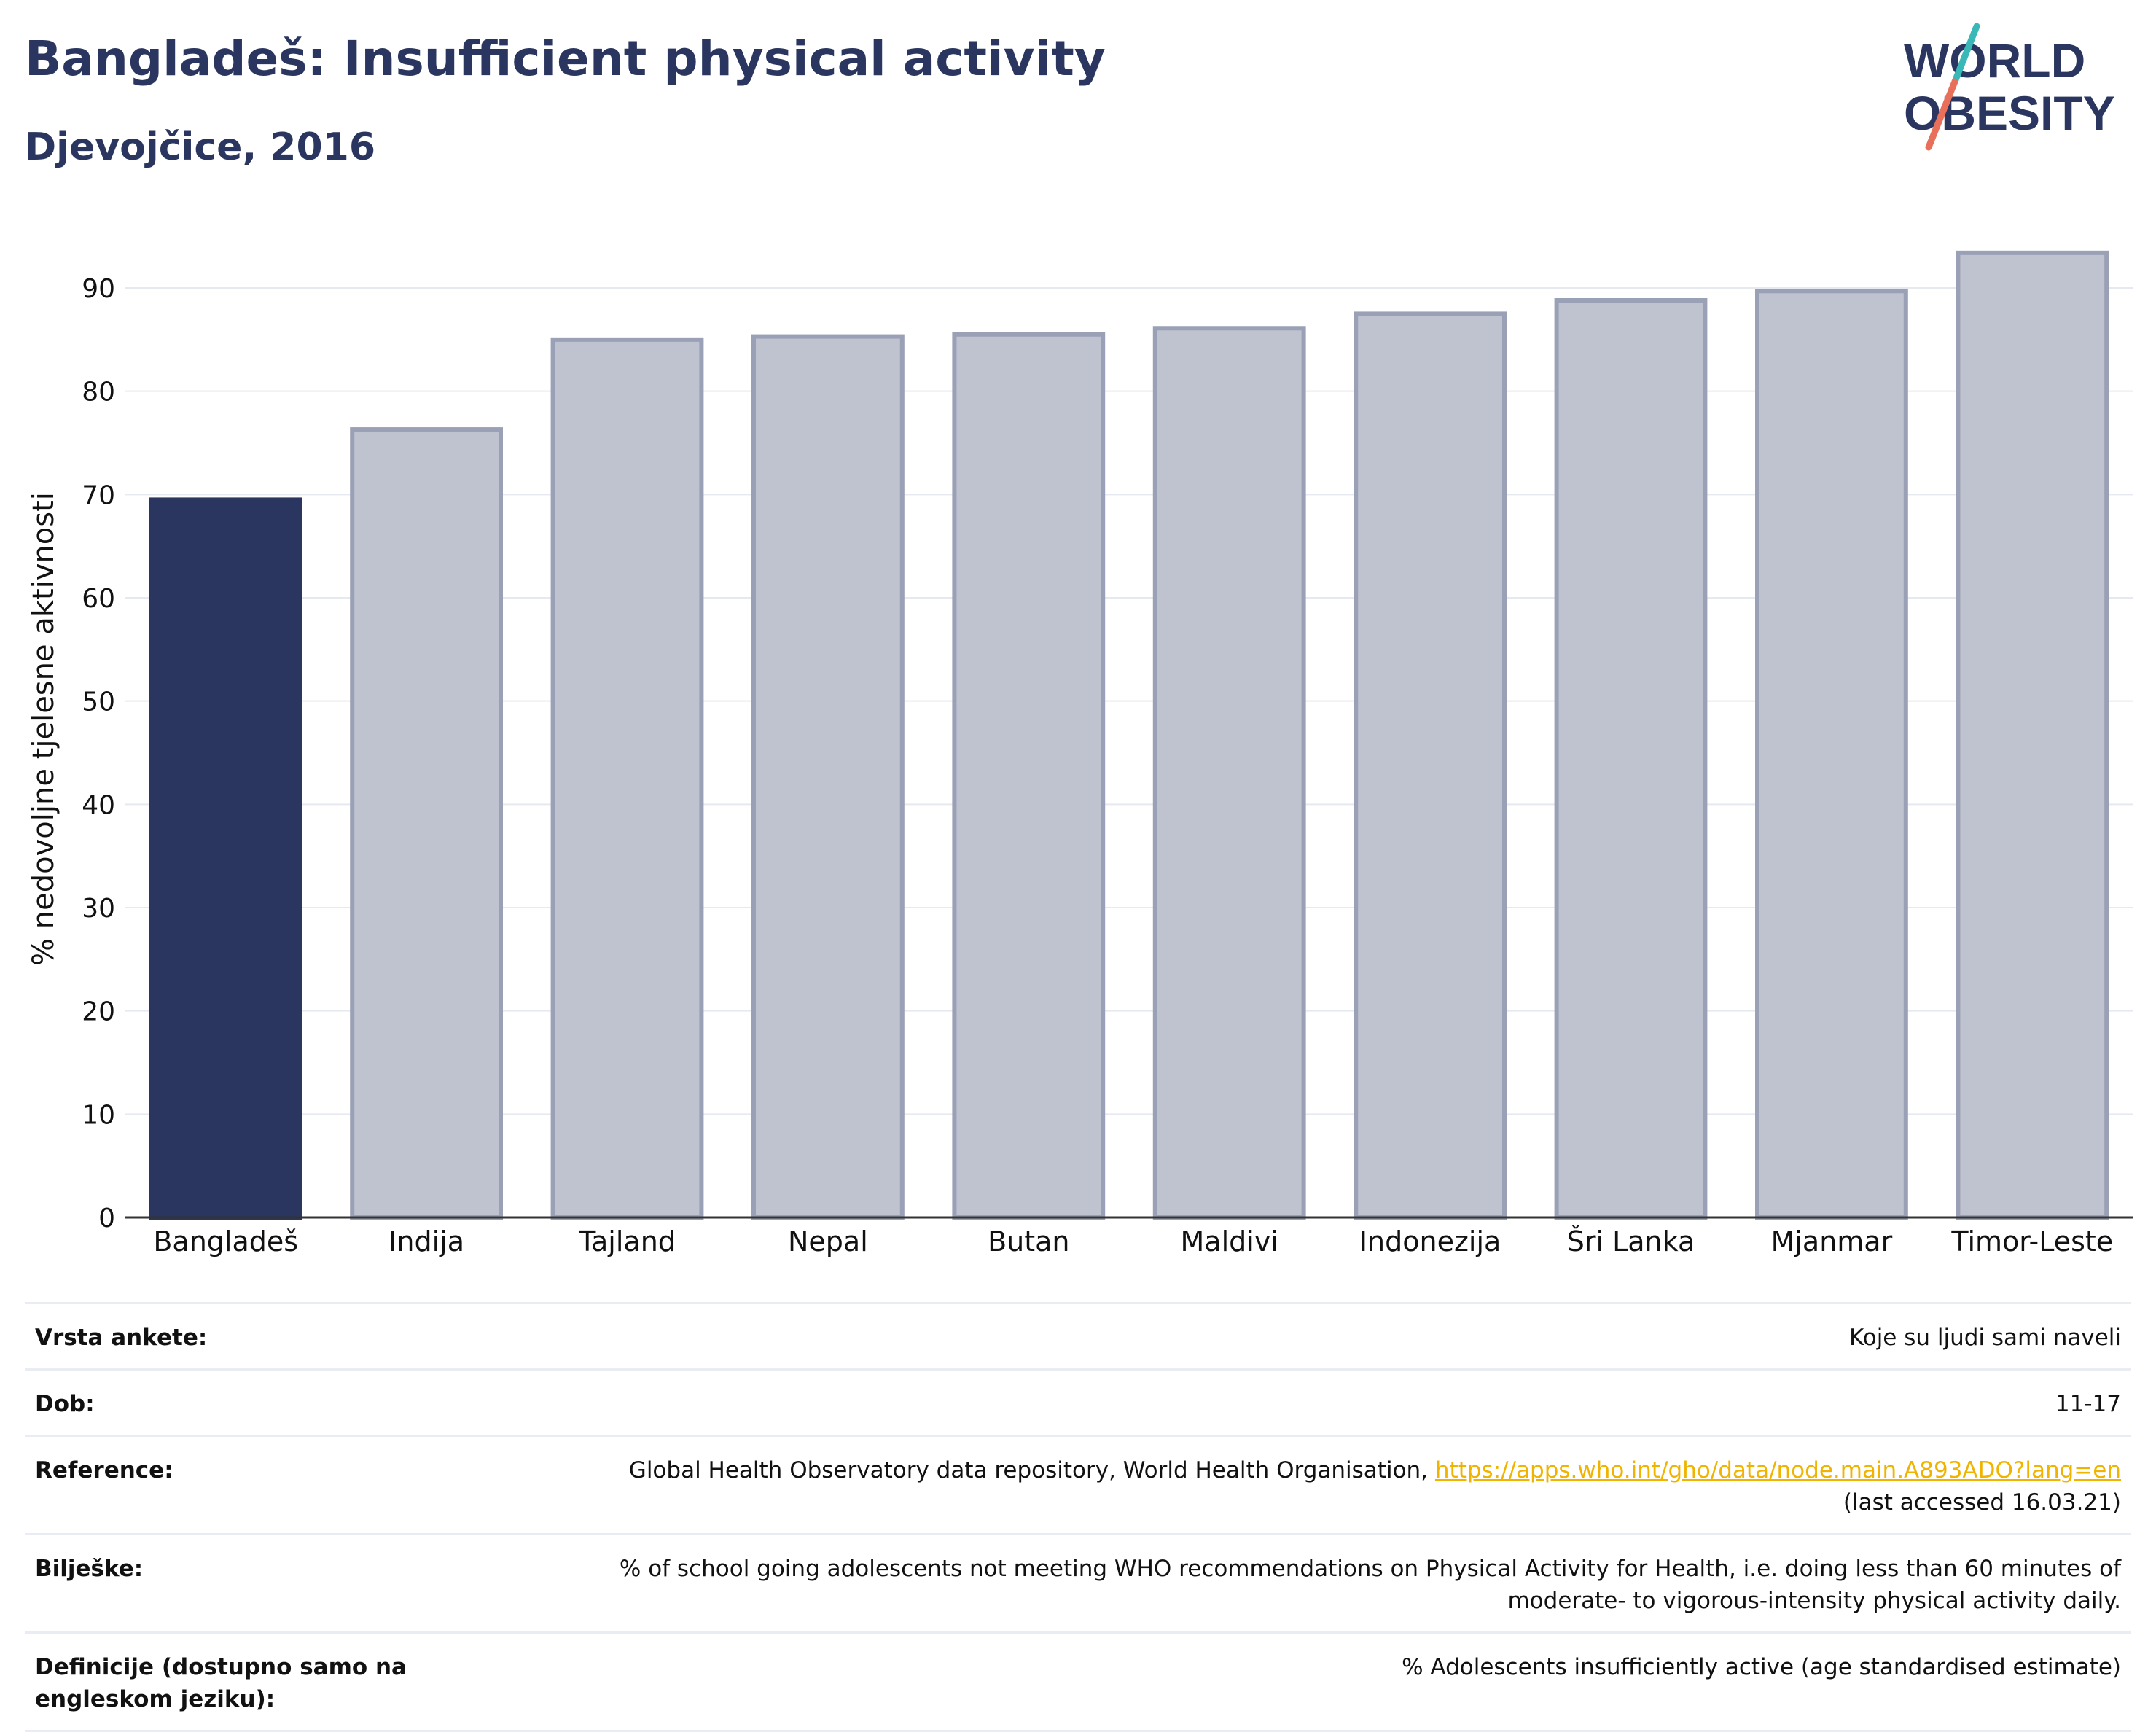  I want to click on info-key: Dob:, so click(290, 1402).